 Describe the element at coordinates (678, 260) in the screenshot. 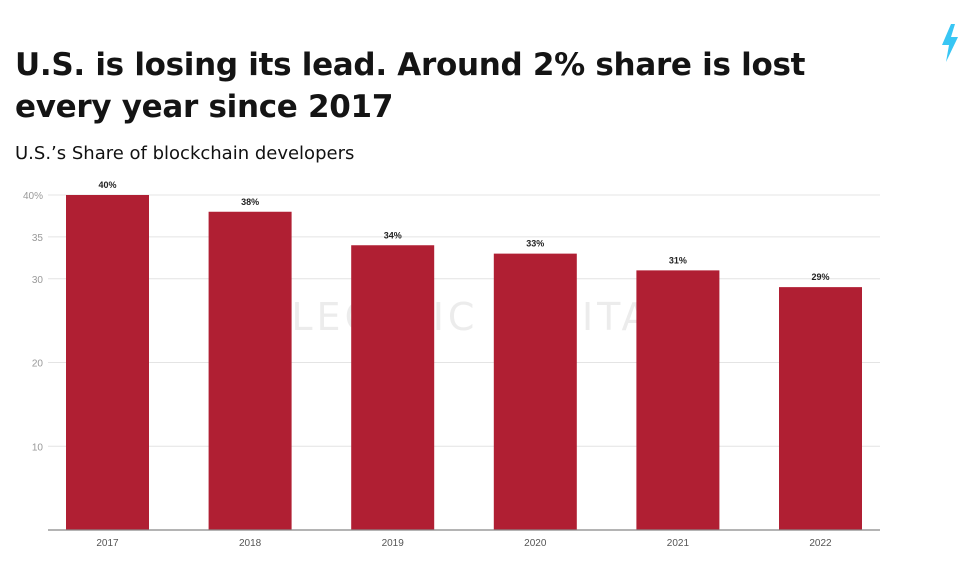

I see `data-label: 31%` at that location.